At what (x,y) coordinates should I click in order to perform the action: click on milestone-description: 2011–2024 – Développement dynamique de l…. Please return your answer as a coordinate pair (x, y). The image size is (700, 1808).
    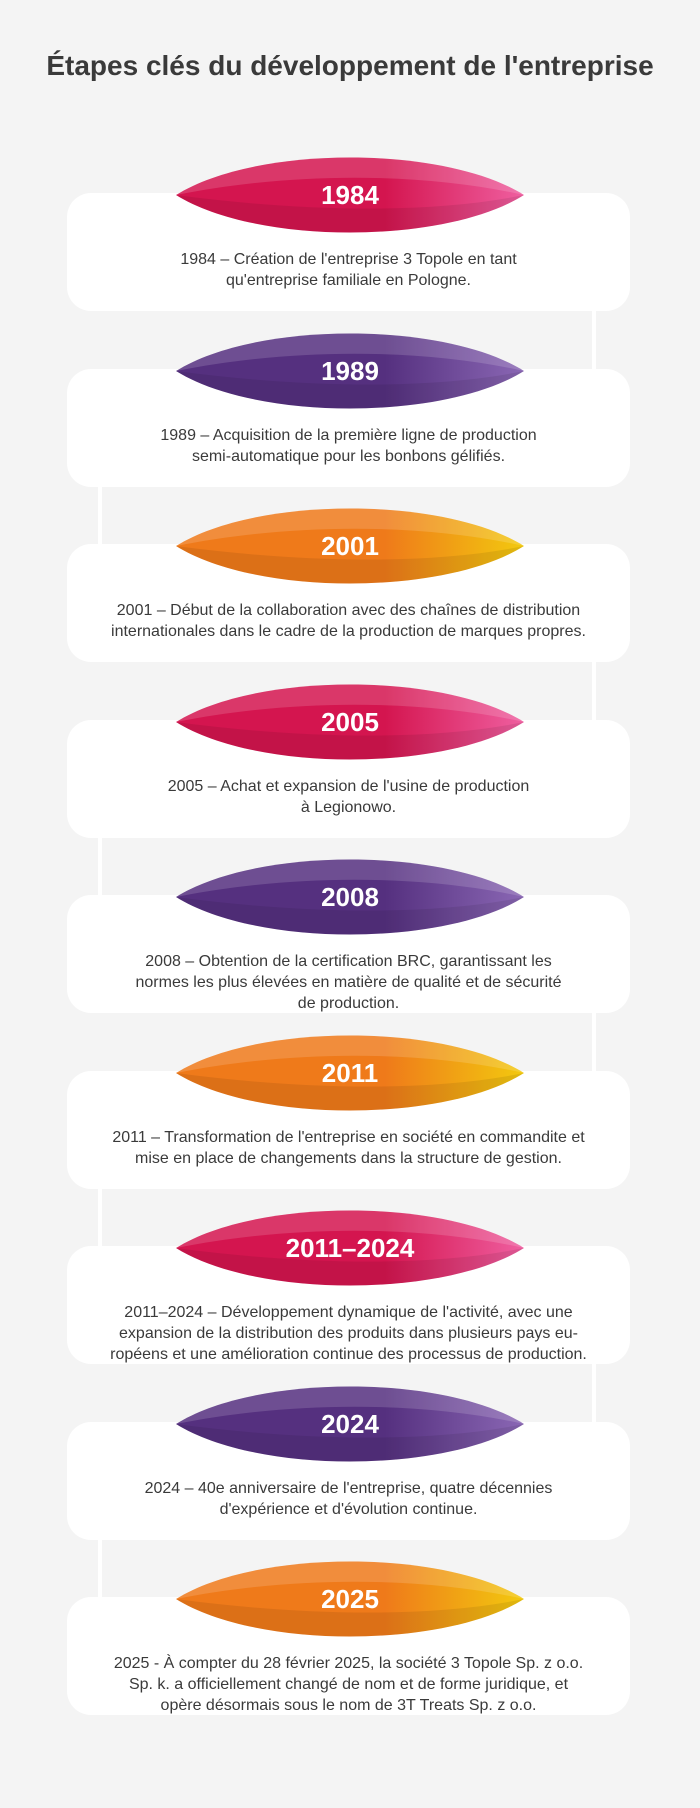
    Looking at the image, I should click on (348, 1333).